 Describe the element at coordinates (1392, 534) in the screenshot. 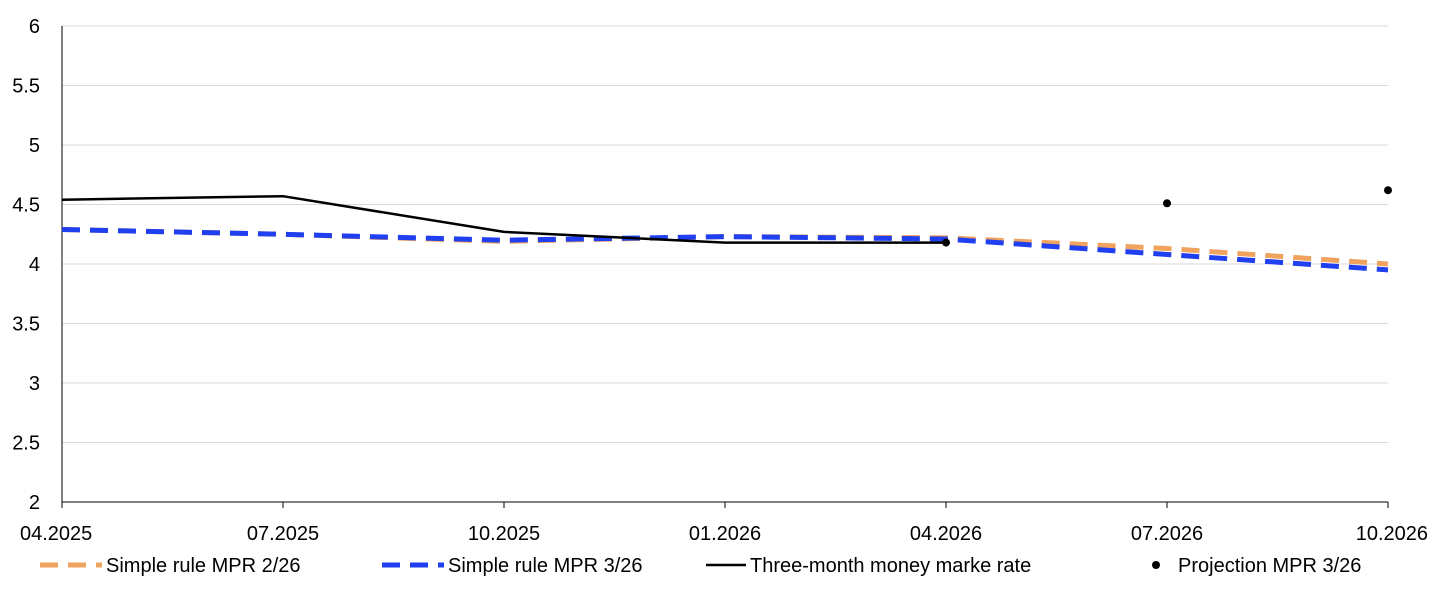

I see `x-tick-label: 10.2026` at that location.